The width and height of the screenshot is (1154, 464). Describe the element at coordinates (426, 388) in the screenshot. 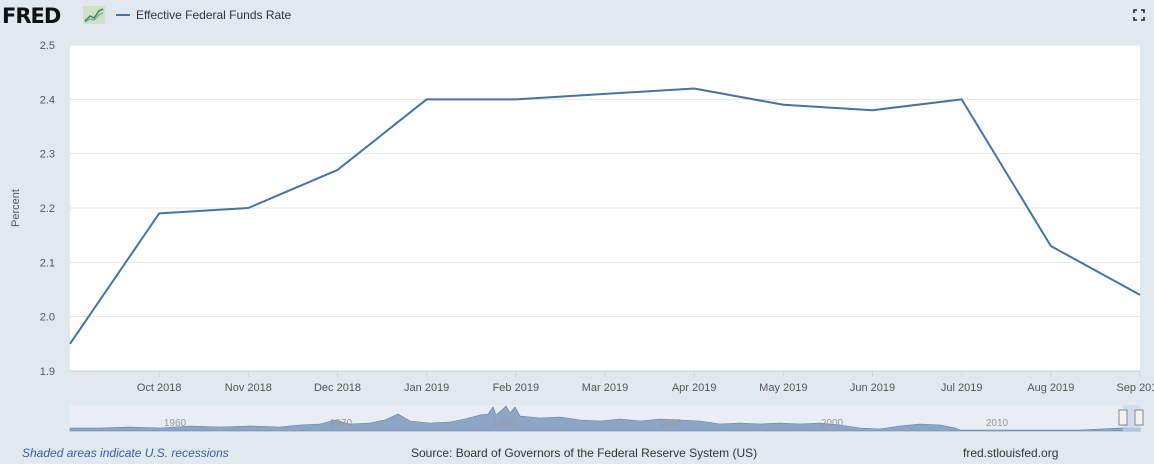

I see `x-tick-label: Jan 2019` at that location.